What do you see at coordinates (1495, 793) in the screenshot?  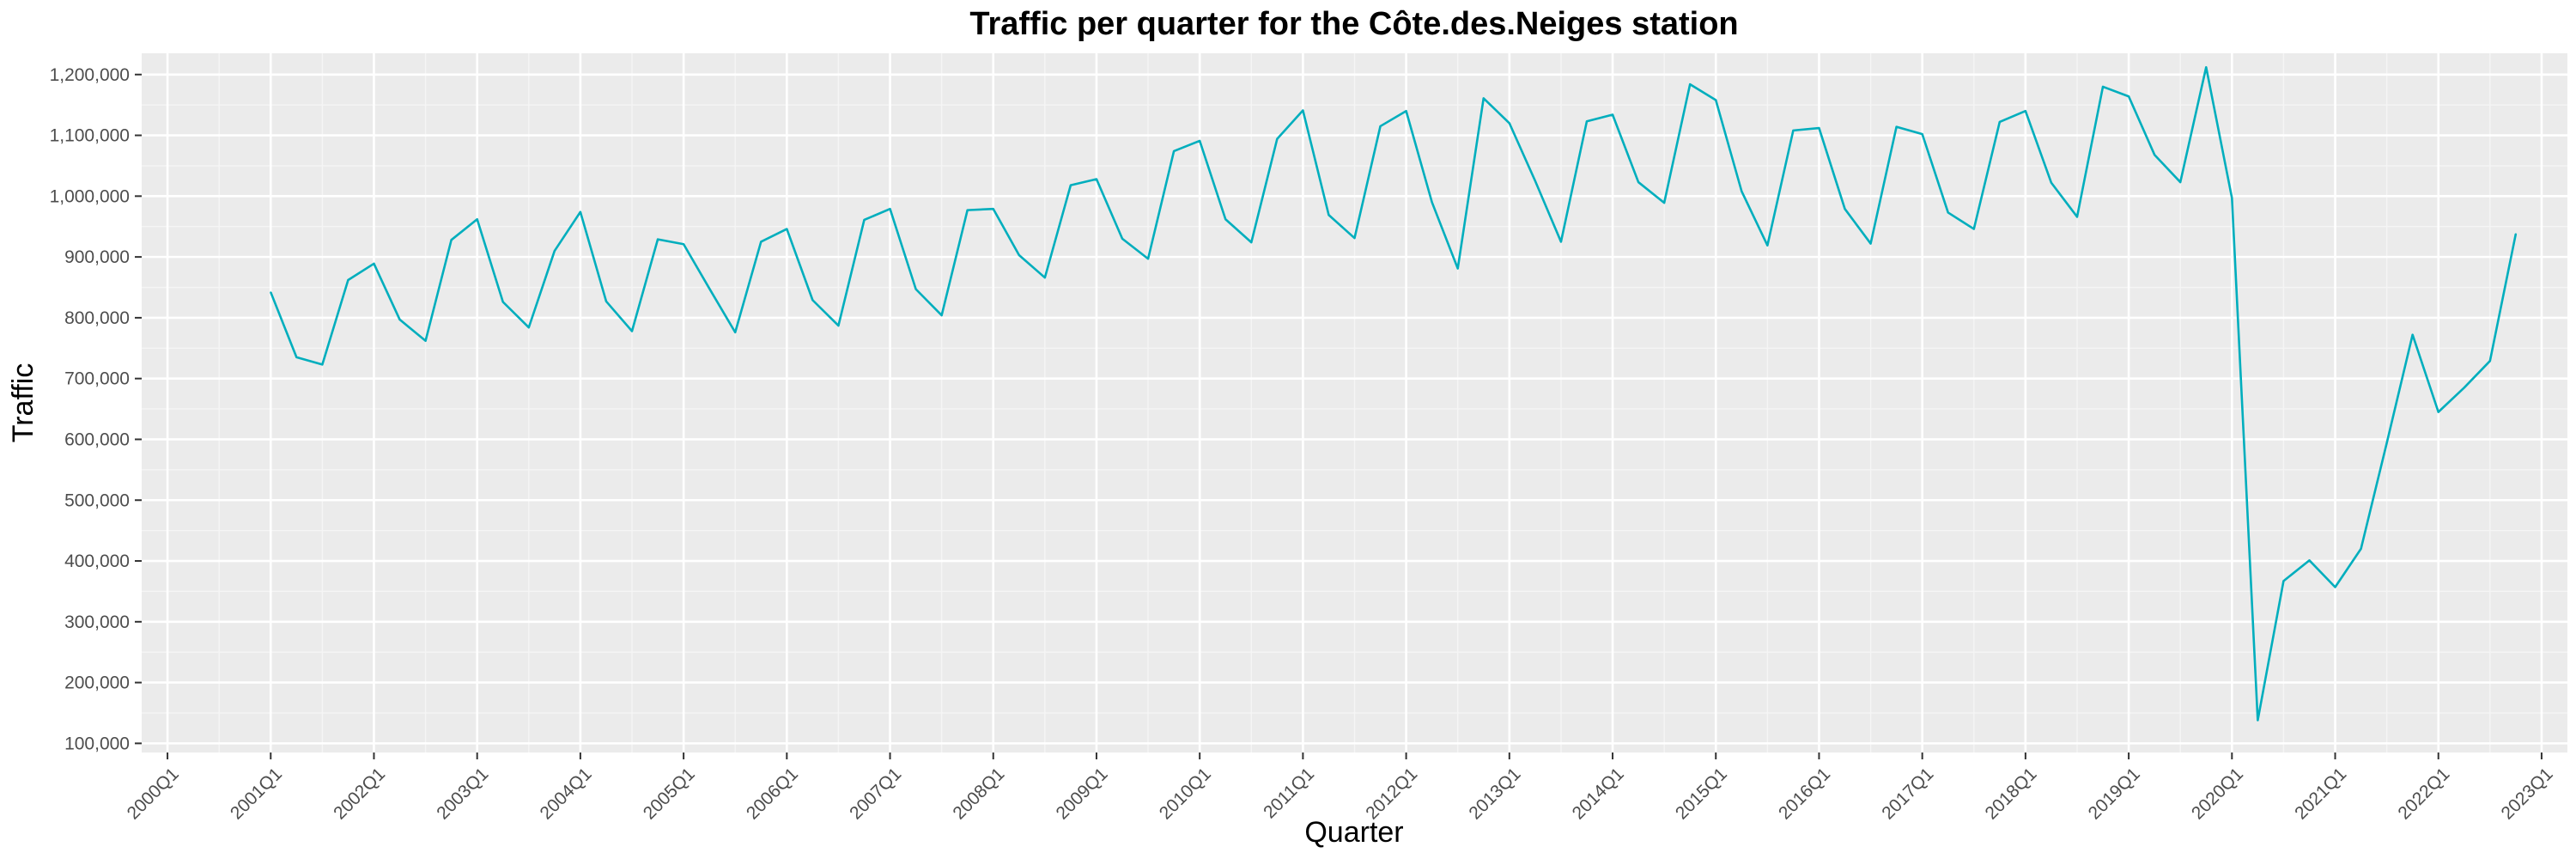 I see `x-tick-label: 2013Q1` at bounding box center [1495, 793].